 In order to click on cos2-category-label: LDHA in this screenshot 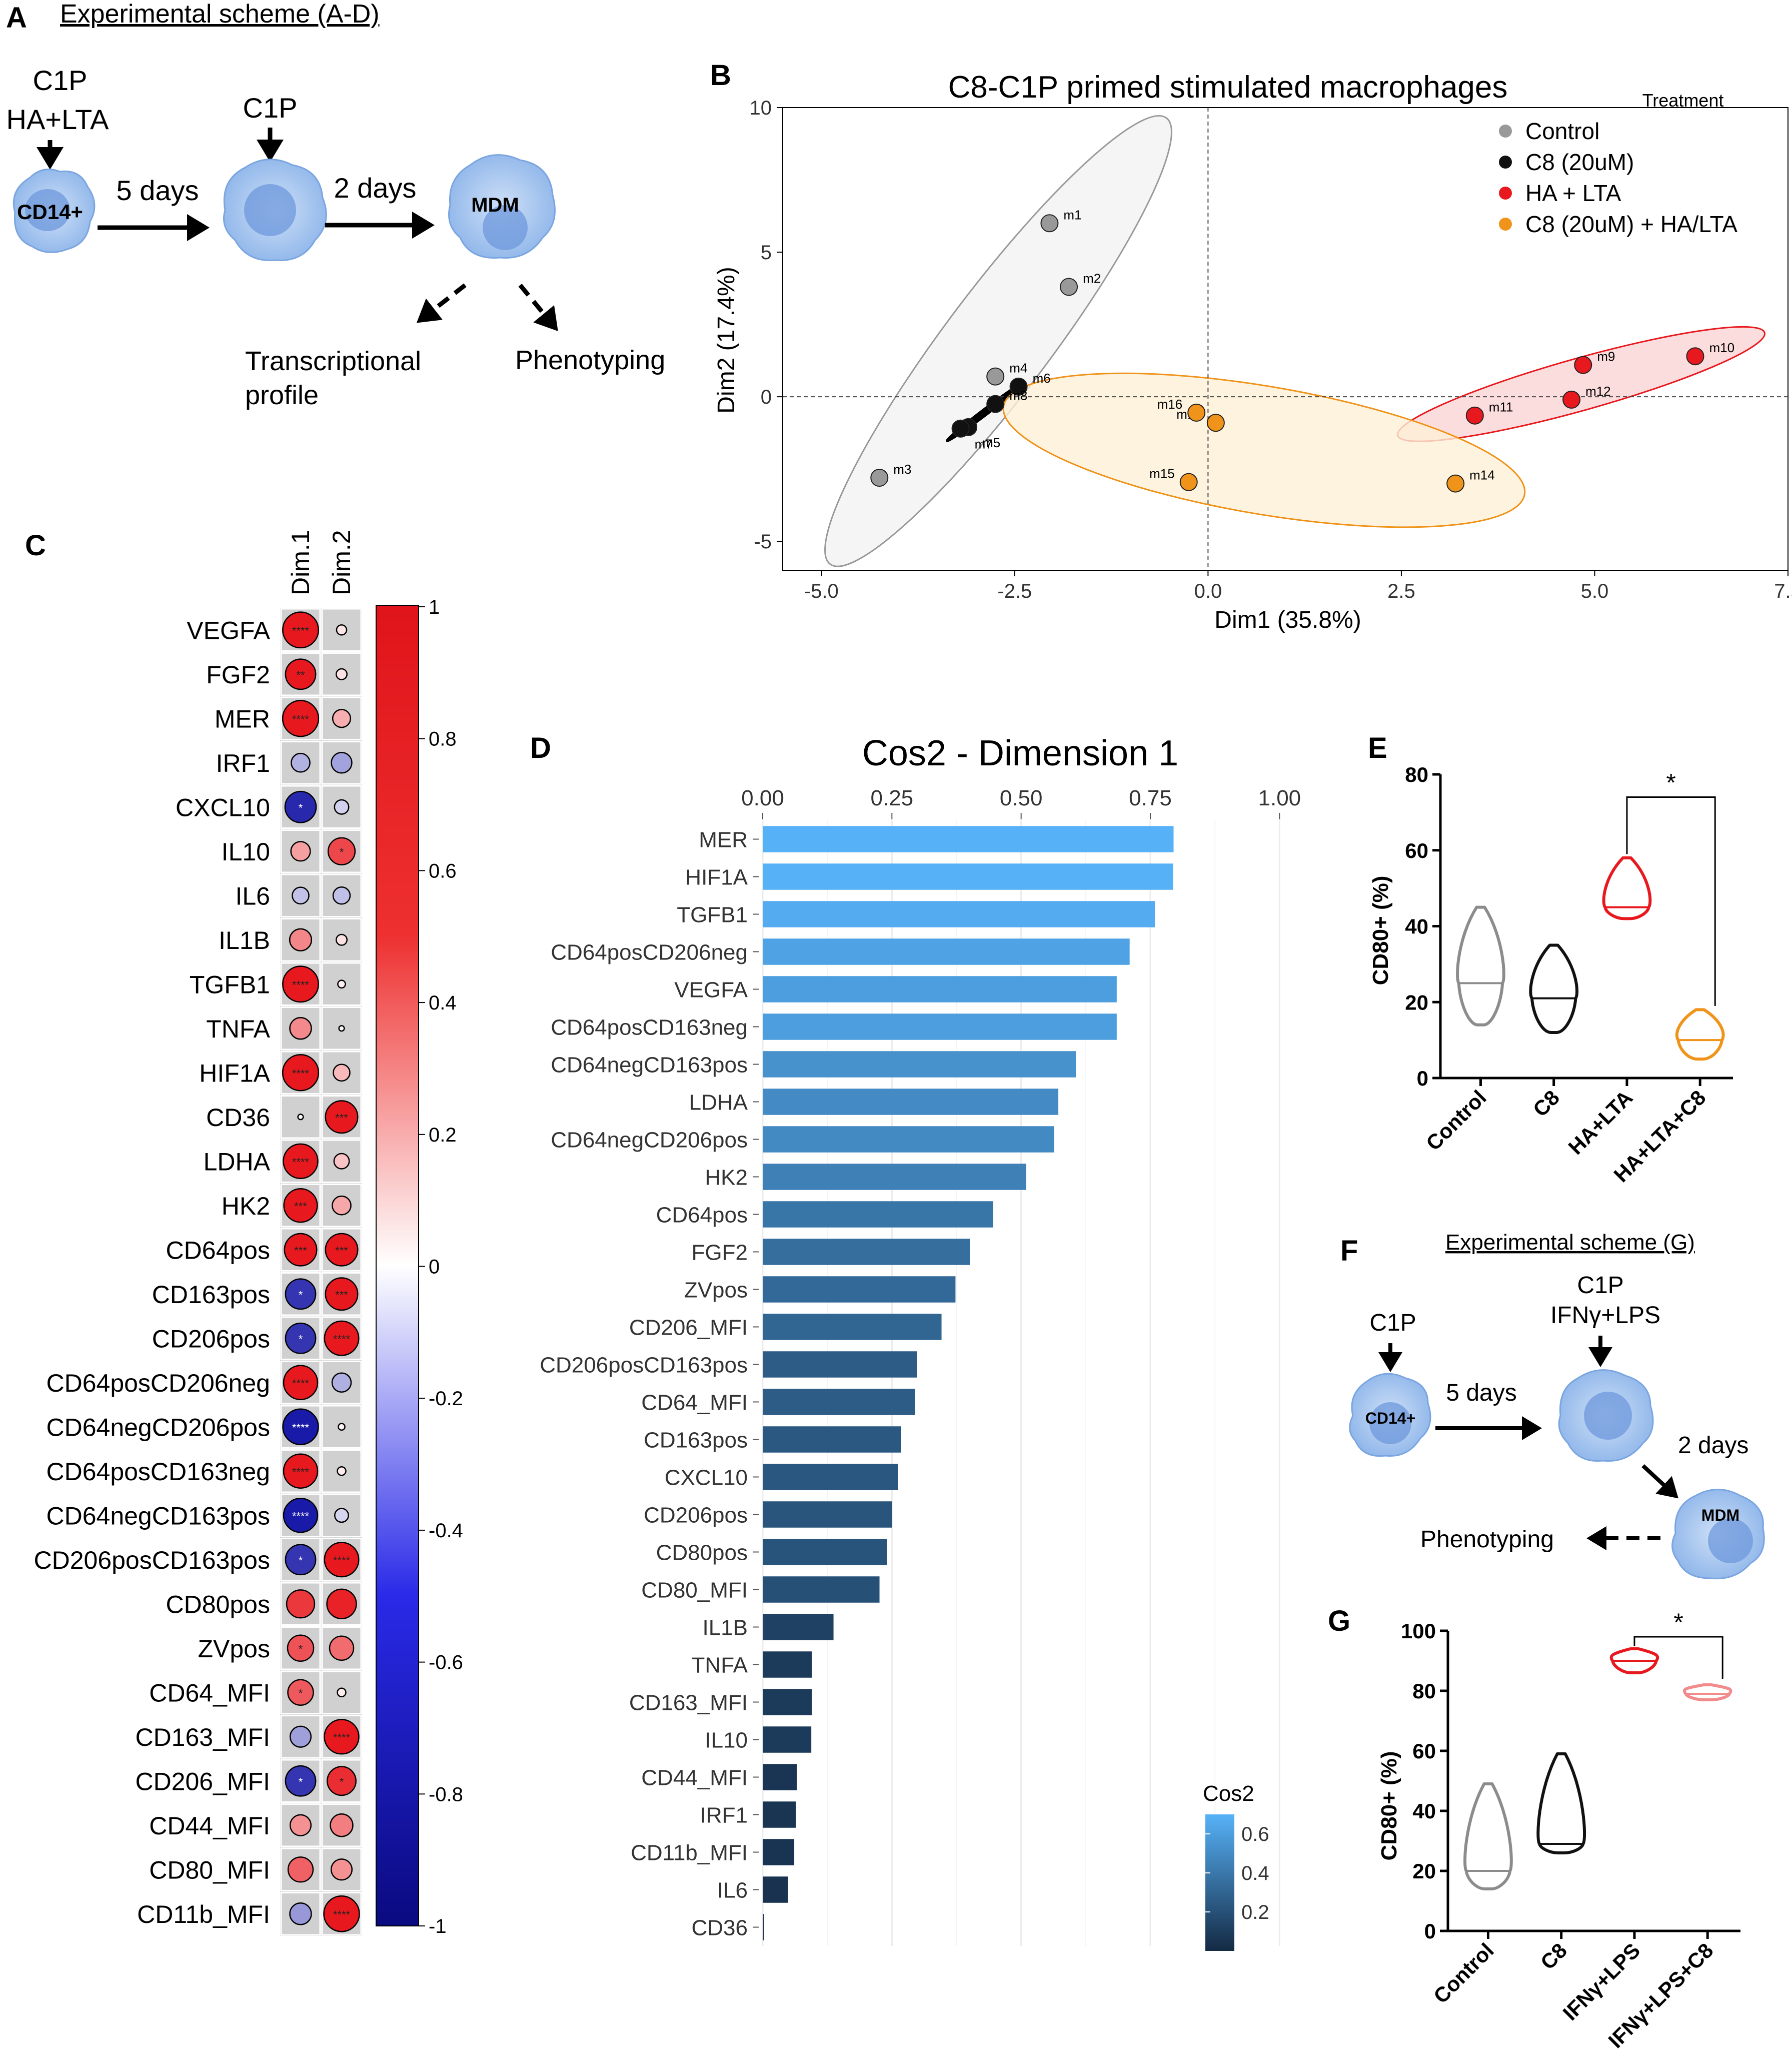, I will do `click(718, 1103)`.